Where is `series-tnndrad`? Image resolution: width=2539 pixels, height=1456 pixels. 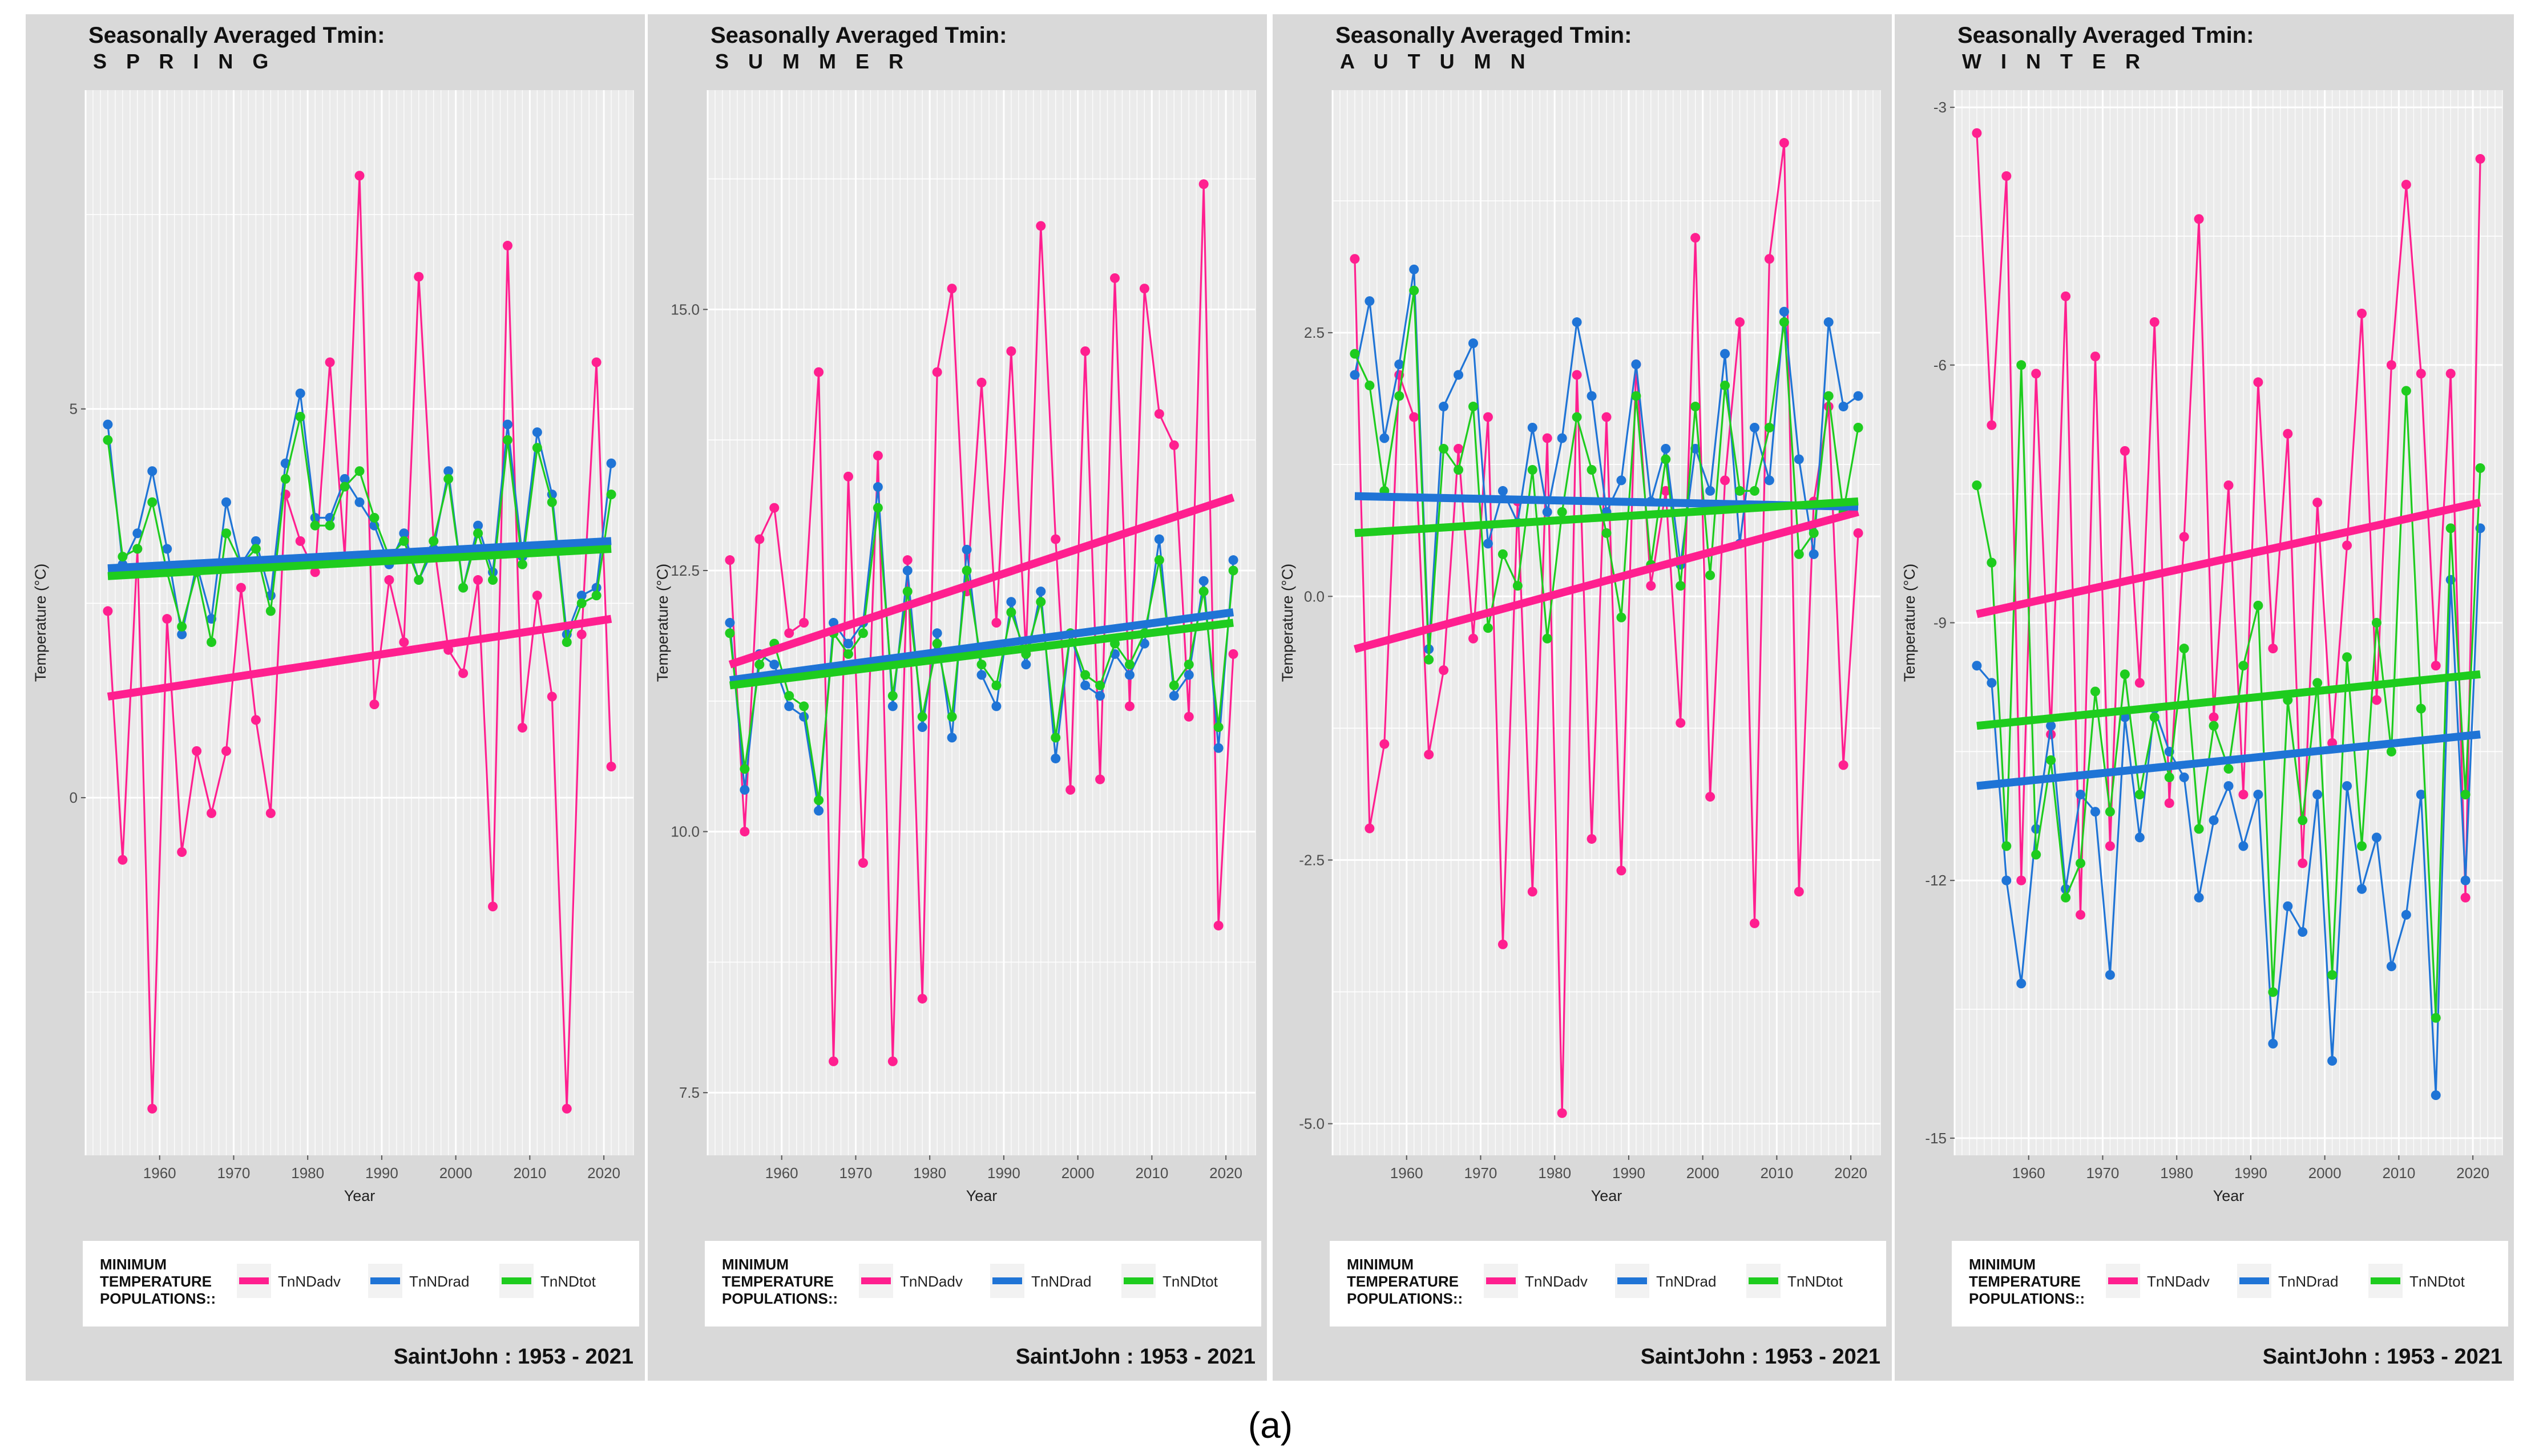
series-tnndrad is located at coordinates (2228, 812).